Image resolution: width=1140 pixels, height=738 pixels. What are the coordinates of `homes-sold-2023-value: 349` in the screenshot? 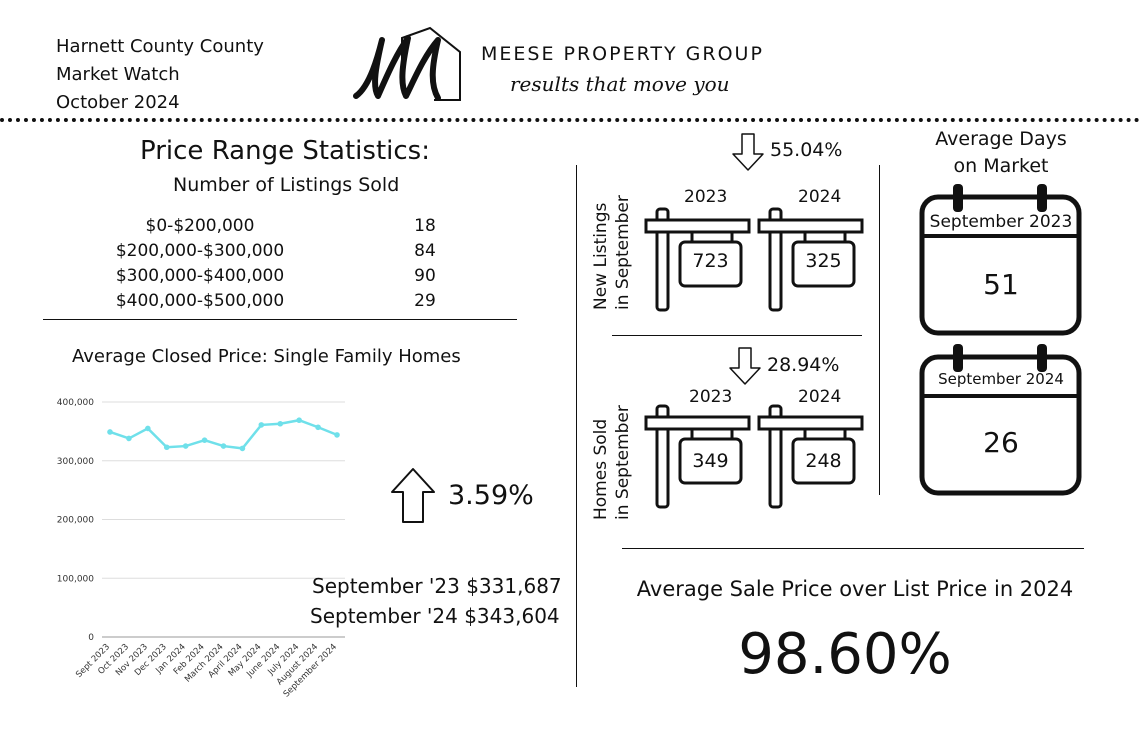 It's located at (710, 461).